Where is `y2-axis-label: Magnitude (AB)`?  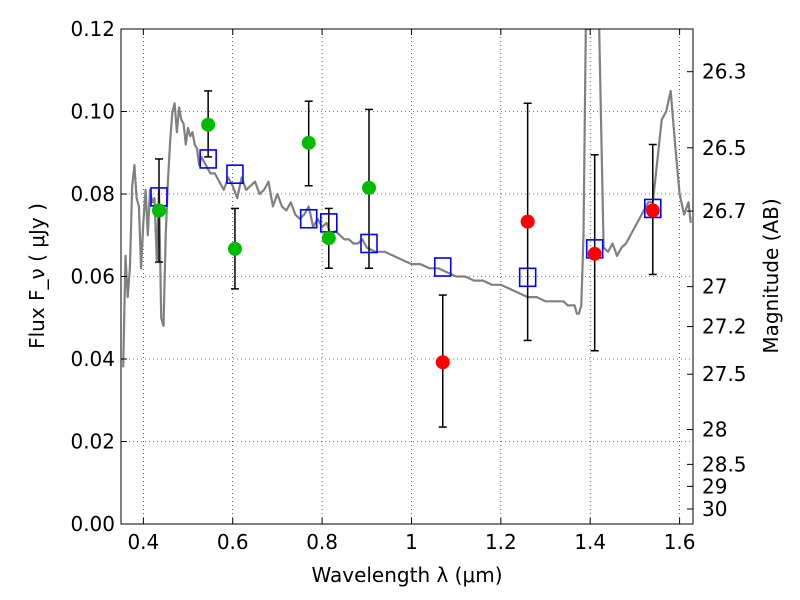 y2-axis-label: Magnitude (AB) is located at coordinates (771, 275).